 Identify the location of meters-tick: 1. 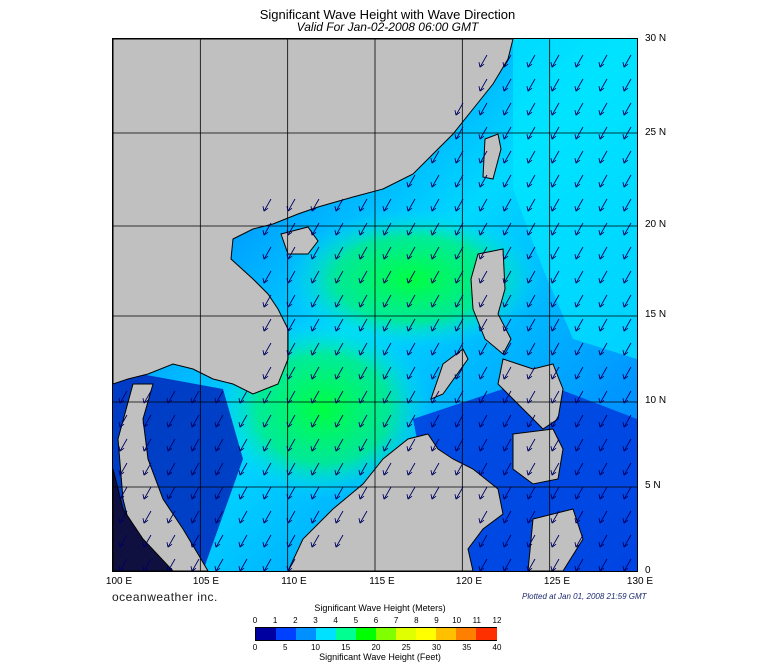
(275, 620).